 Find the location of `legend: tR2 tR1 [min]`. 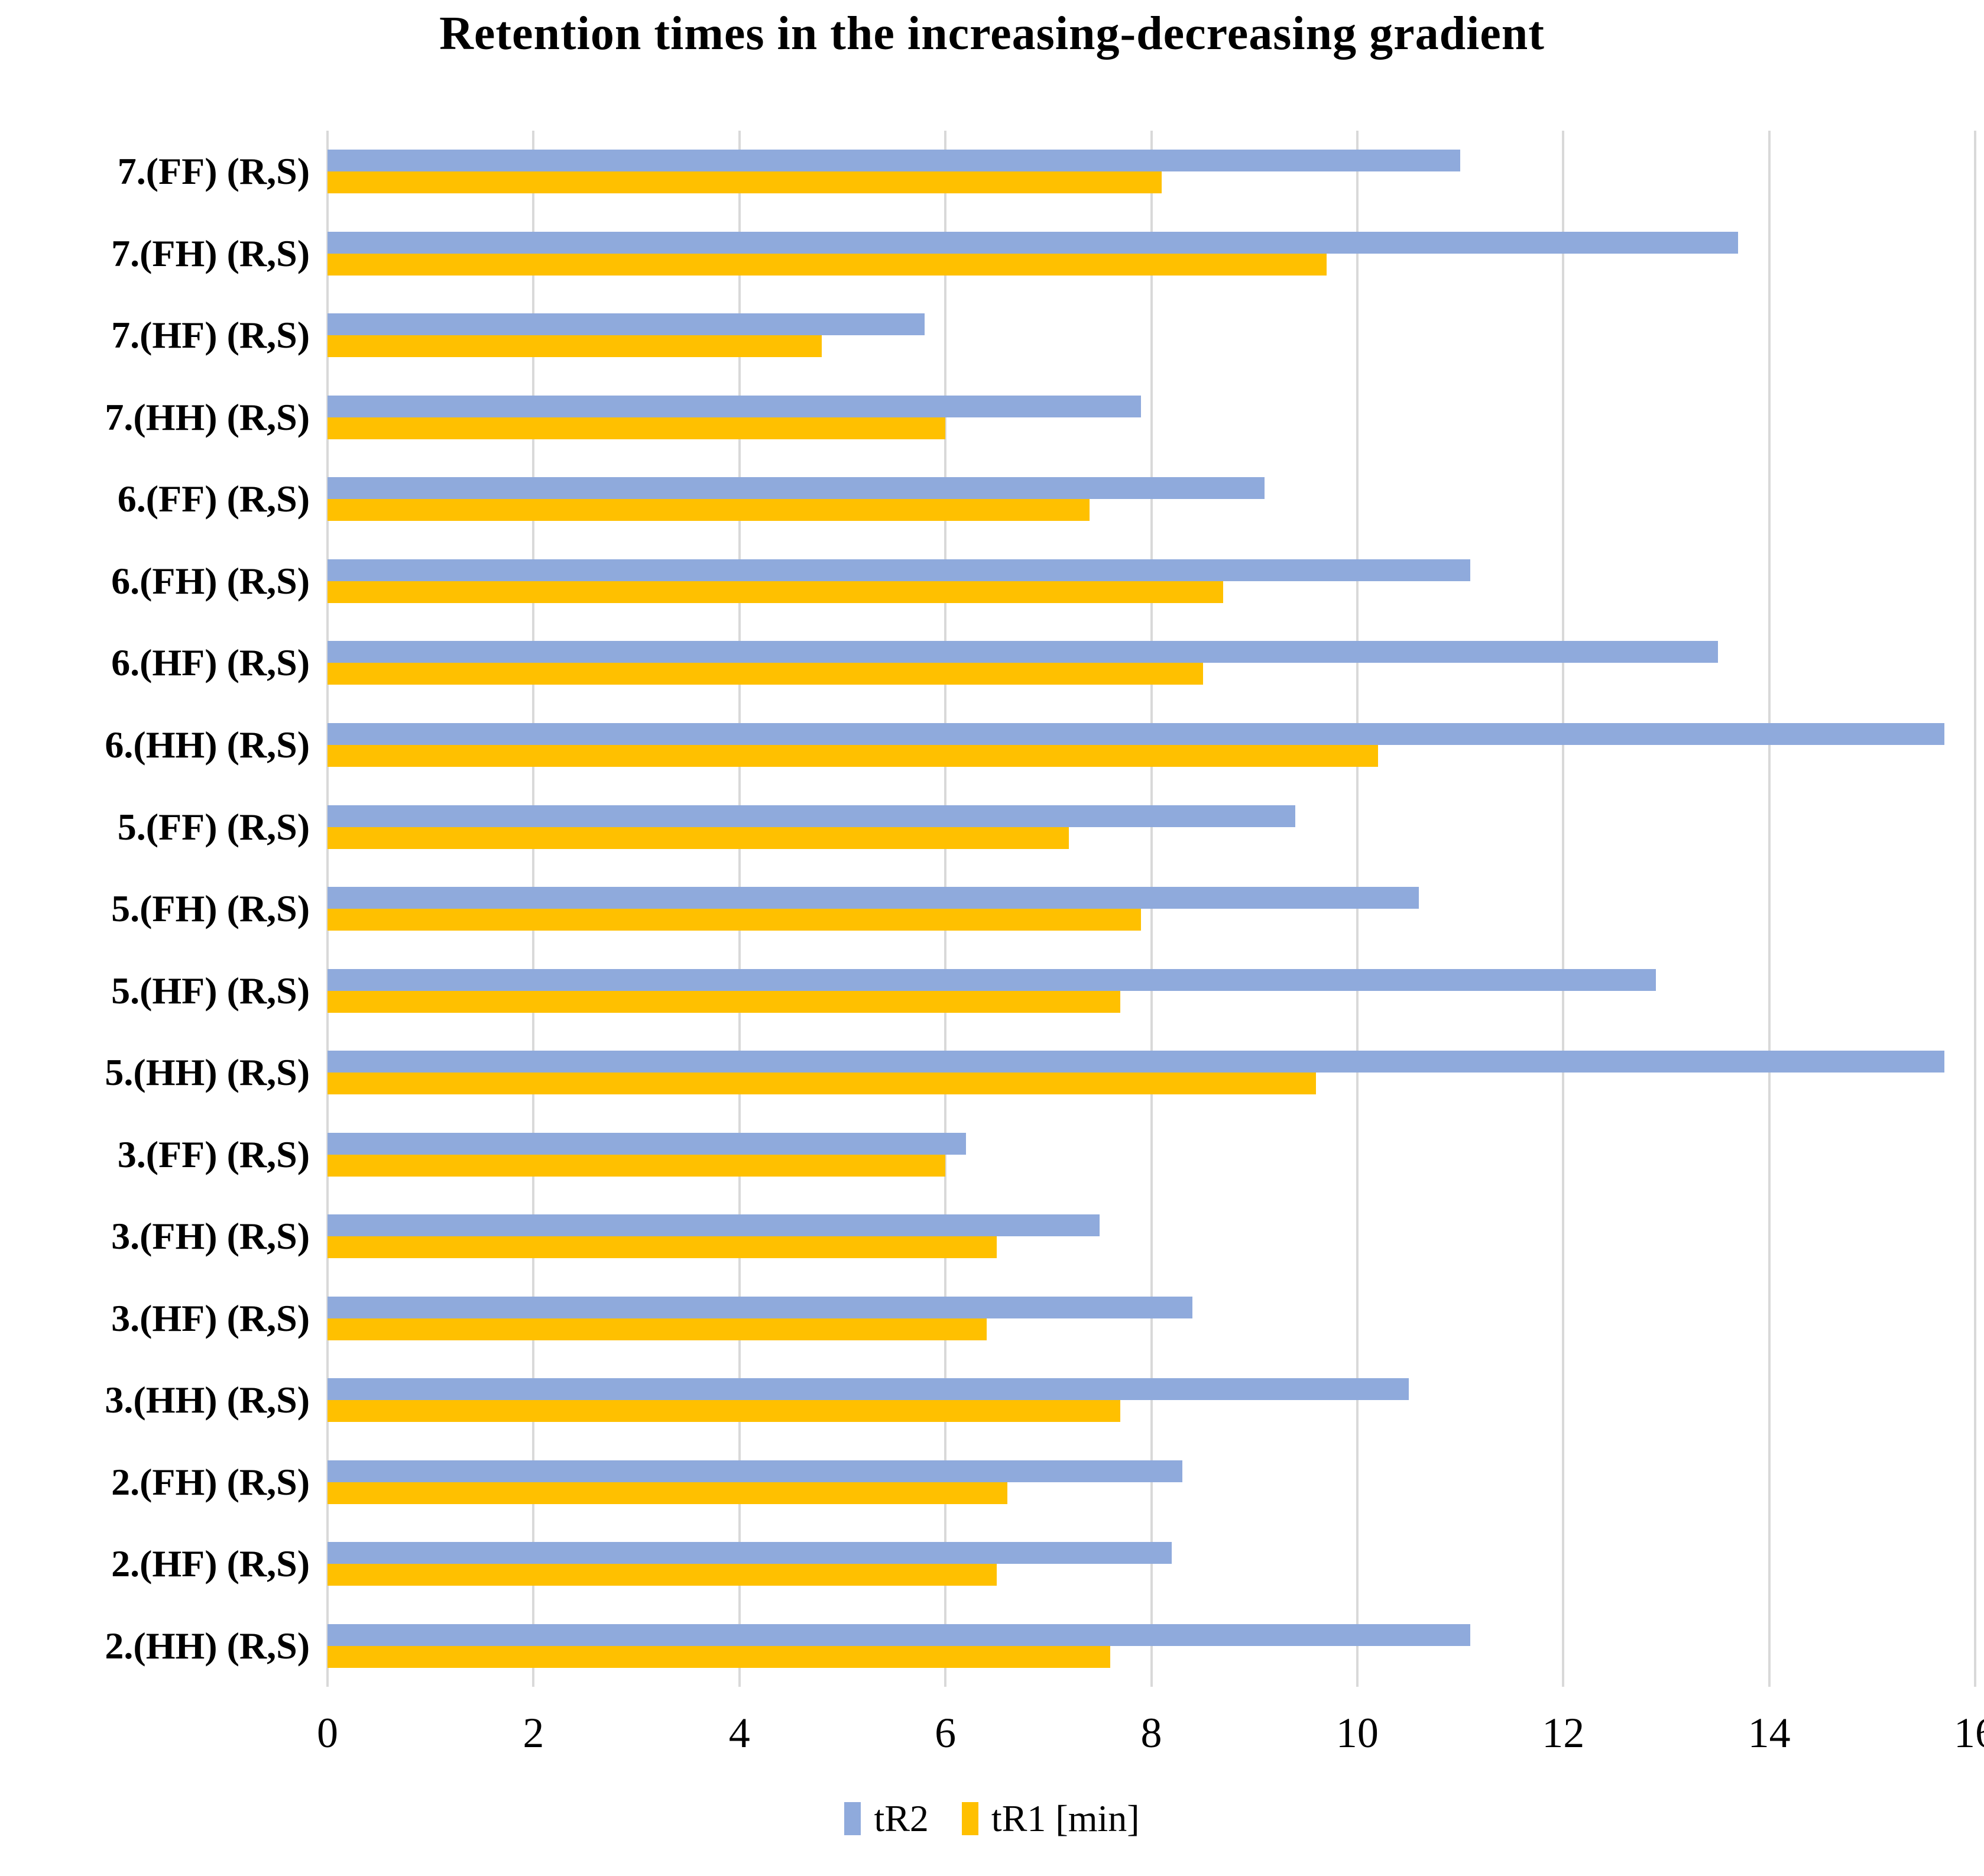

legend: tR2 tR1 [min] is located at coordinates (992, 1819).